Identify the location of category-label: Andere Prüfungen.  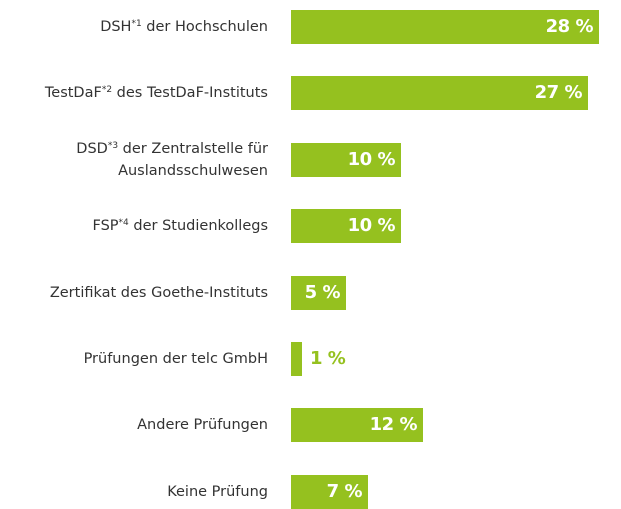
(202, 425).